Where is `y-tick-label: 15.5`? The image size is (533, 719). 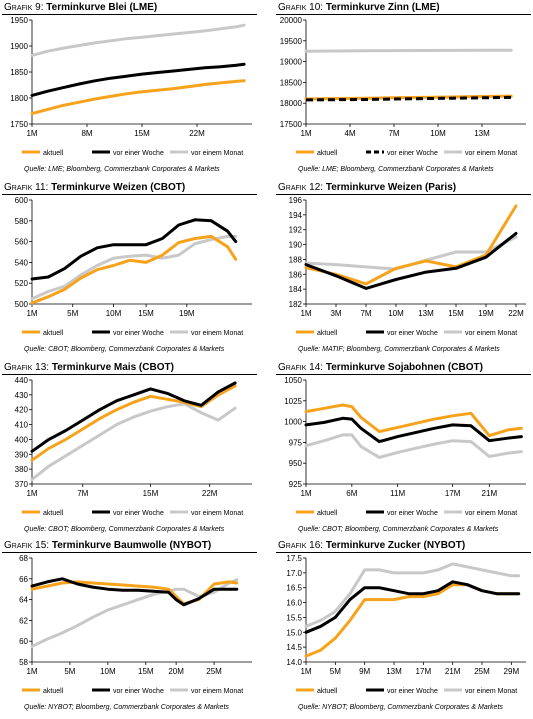 y-tick-label: 15.5 is located at coordinates (294, 617).